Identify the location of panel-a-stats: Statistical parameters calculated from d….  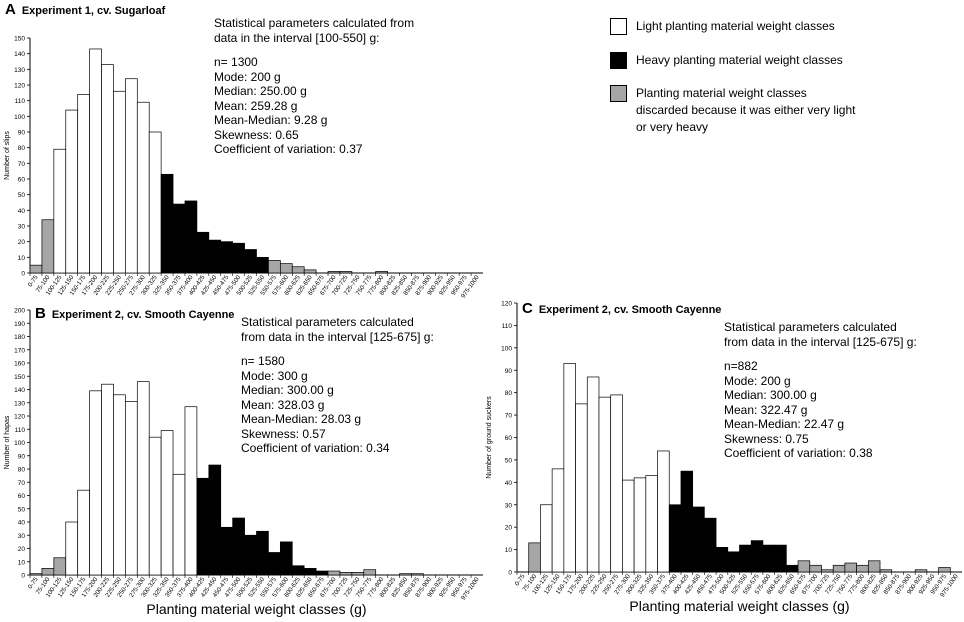
(314, 86).